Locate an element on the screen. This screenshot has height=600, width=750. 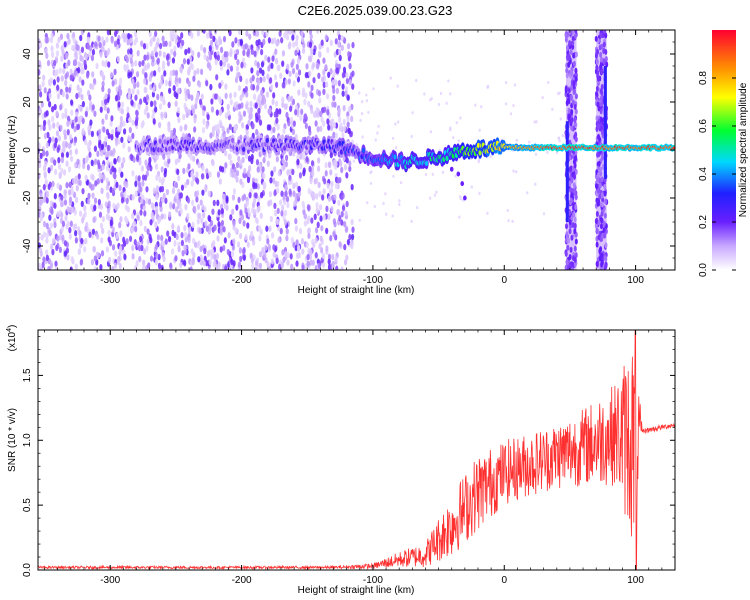
y-tick-label: 0.0 is located at coordinates (27, 570).